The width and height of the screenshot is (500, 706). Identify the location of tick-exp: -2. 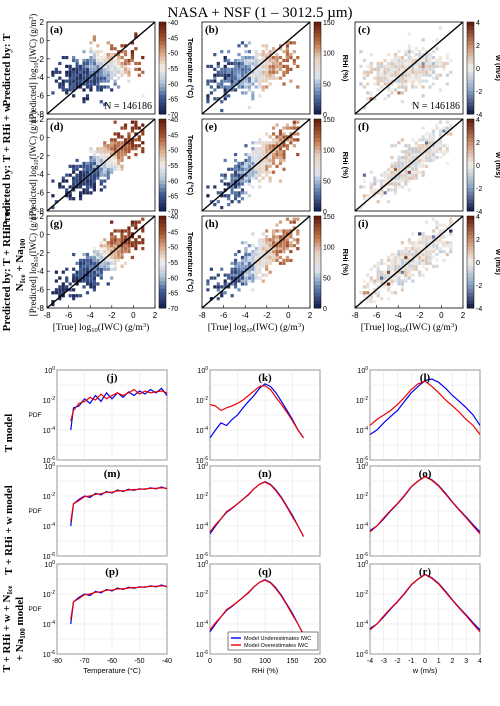
(366, 495).